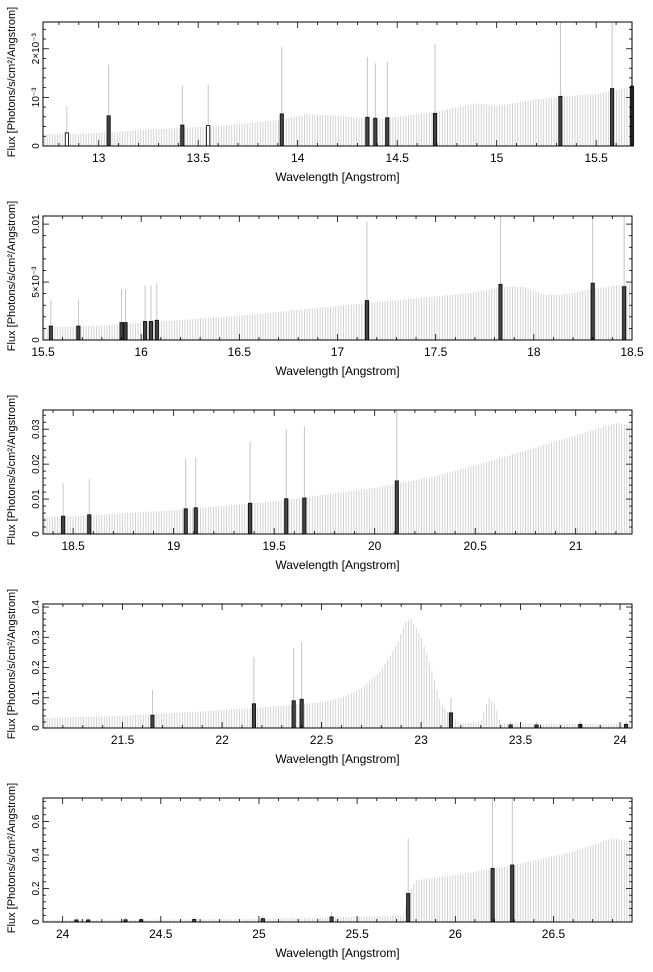 This screenshot has height=972, width=653. What do you see at coordinates (36, 464) in the screenshot?
I see `y-tick-label: 0.02` at bounding box center [36, 464].